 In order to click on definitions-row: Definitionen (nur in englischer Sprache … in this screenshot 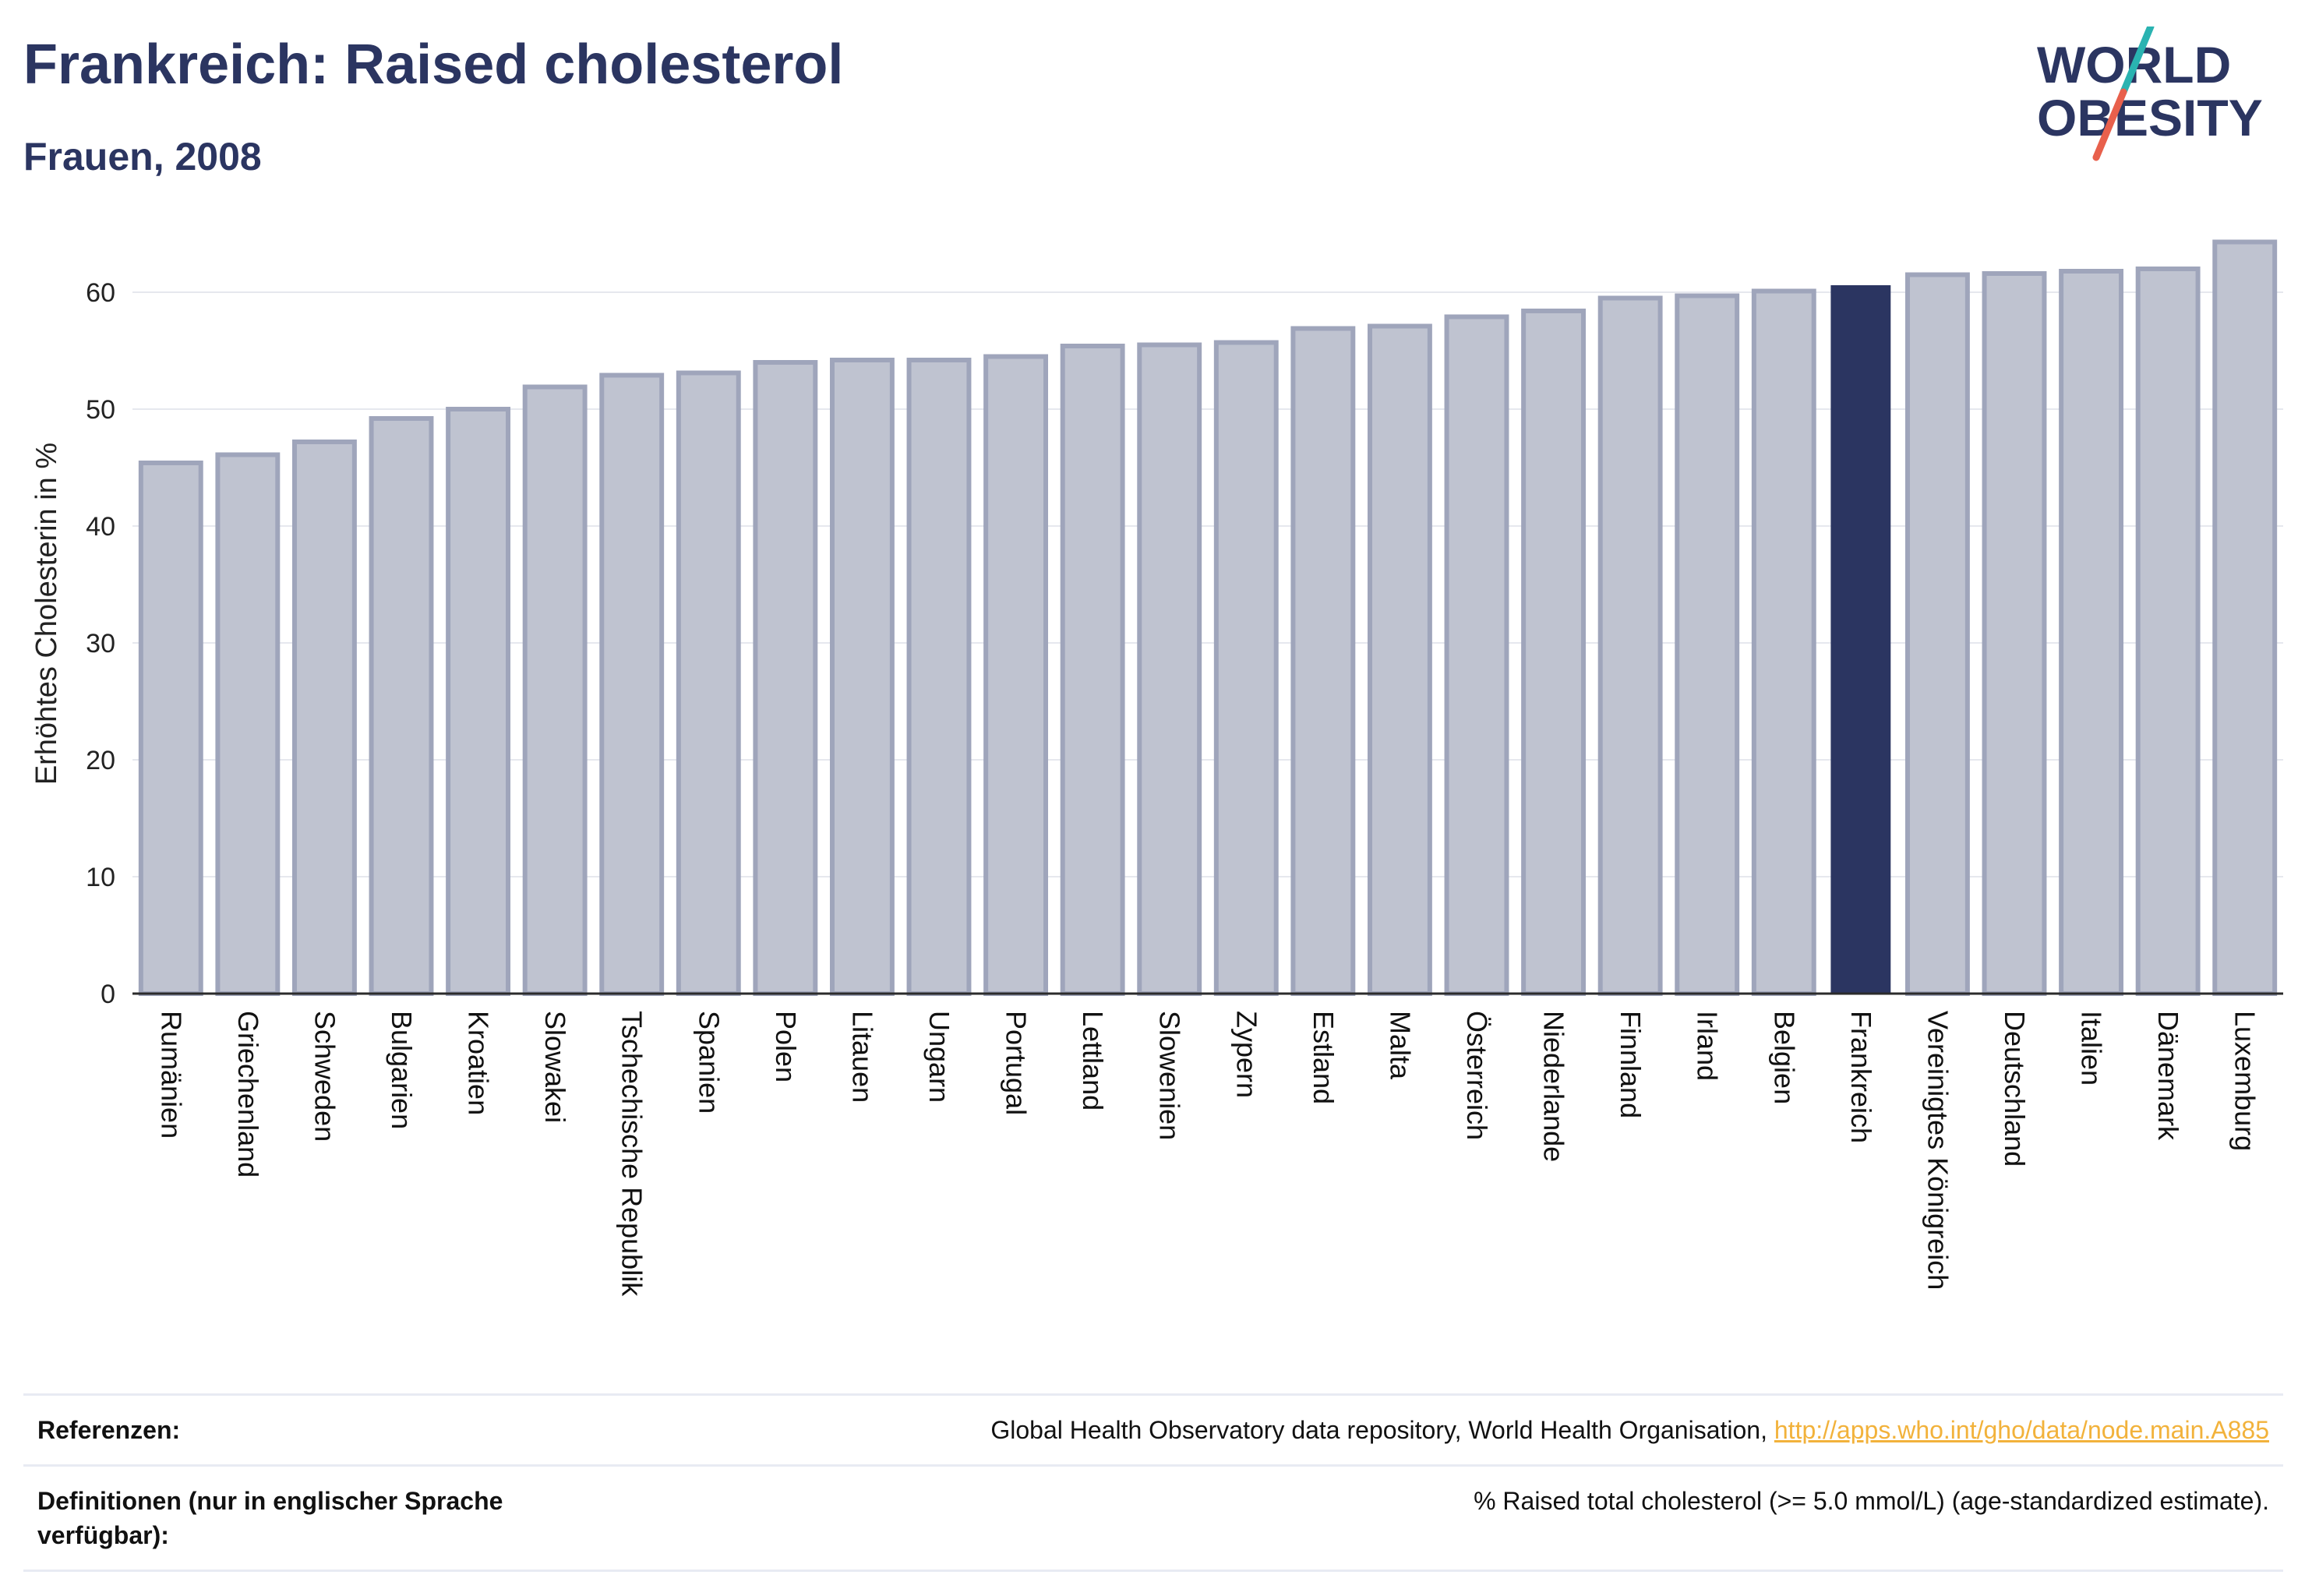, I will do `click(1153, 1518)`.